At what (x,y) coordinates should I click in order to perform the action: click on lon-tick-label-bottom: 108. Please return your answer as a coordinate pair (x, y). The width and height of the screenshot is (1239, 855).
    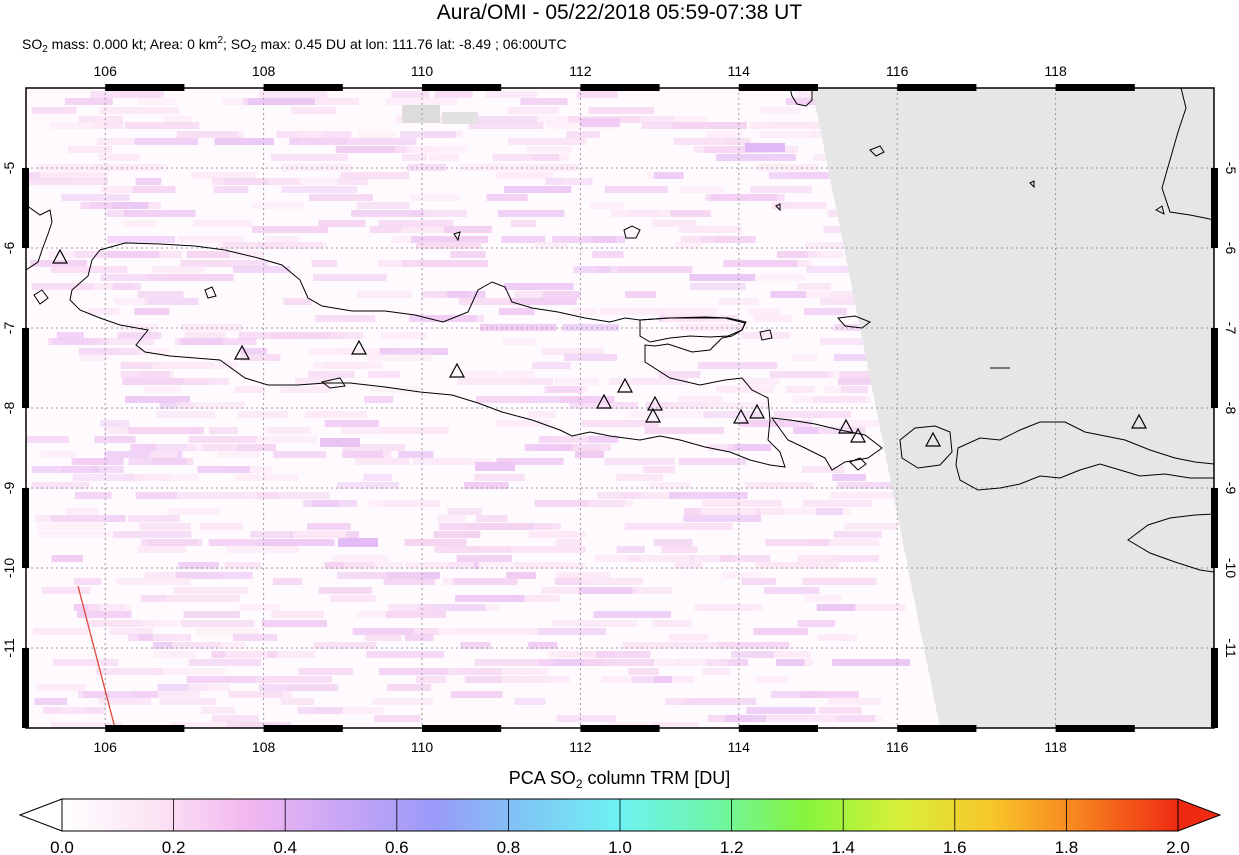
    Looking at the image, I should click on (264, 747).